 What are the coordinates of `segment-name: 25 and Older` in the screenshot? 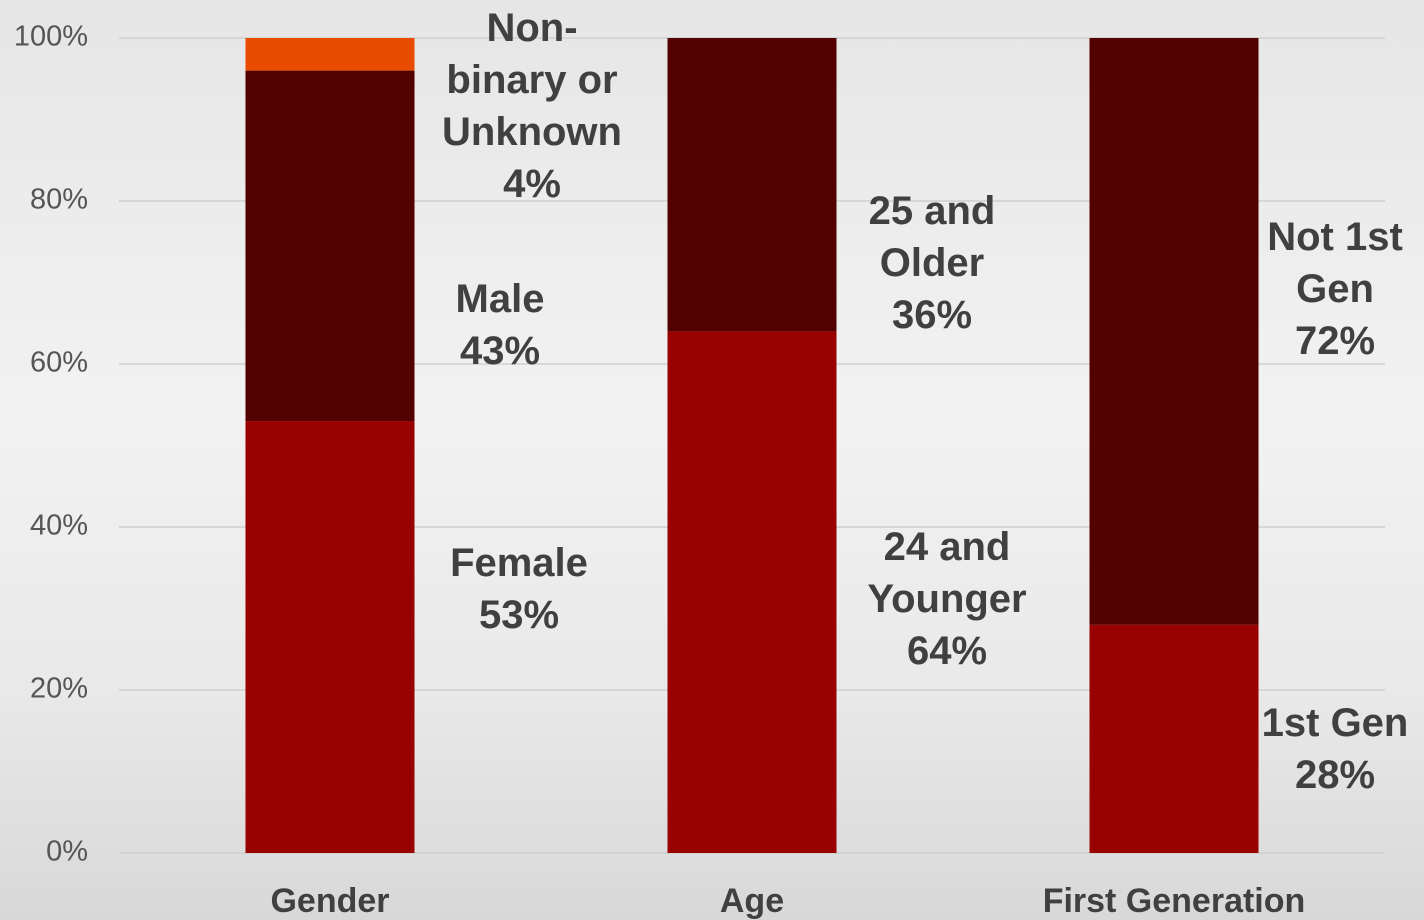 It's located at (932, 237).